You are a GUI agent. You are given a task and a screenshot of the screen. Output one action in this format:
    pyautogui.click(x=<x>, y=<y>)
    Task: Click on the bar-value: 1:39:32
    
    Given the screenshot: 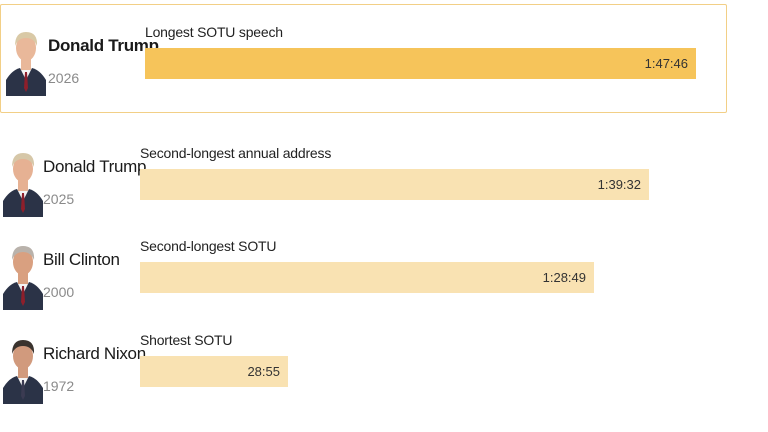 What is the action you would take?
    pyautogui.click(x=619, y=184)
    